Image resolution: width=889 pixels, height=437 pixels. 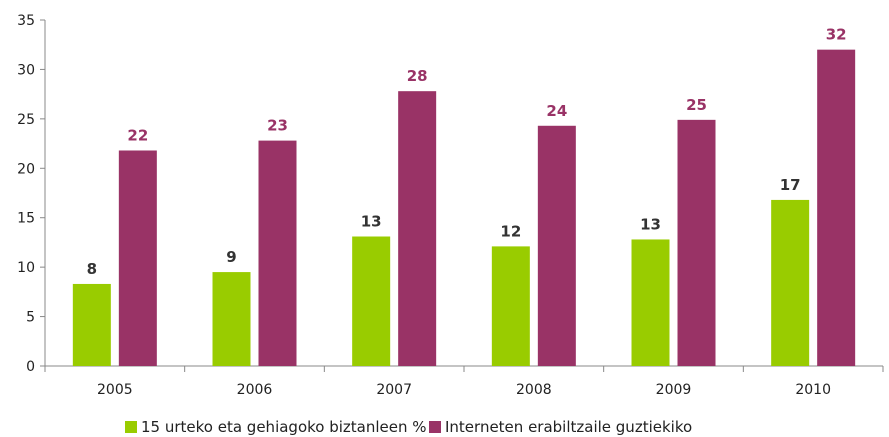 What do you see at coordinates (790, 185) in the screenshot?
I see `data-label-series-1: 17` at bounding box center [790, 185].